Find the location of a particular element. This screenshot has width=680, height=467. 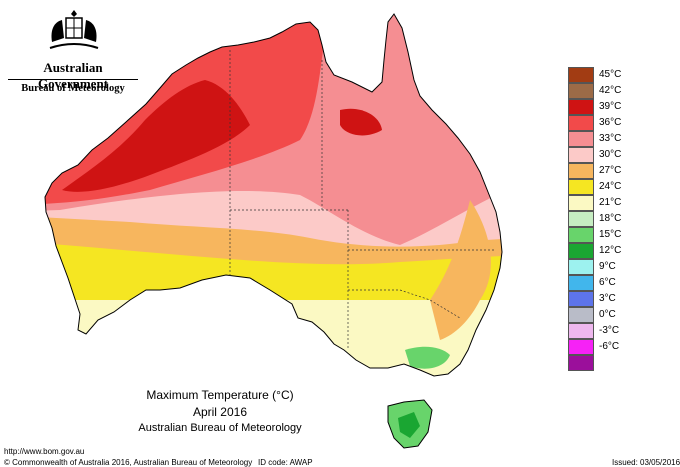

header-divider is located at coordinates (73, 79).